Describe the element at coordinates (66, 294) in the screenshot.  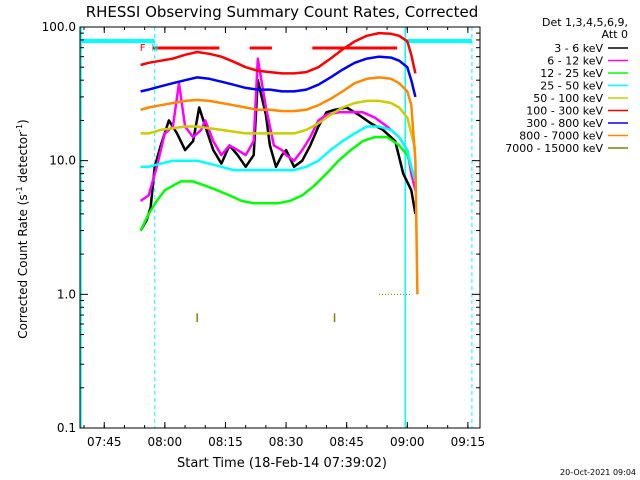
I see `y-tick-label: 1.0` at that location.